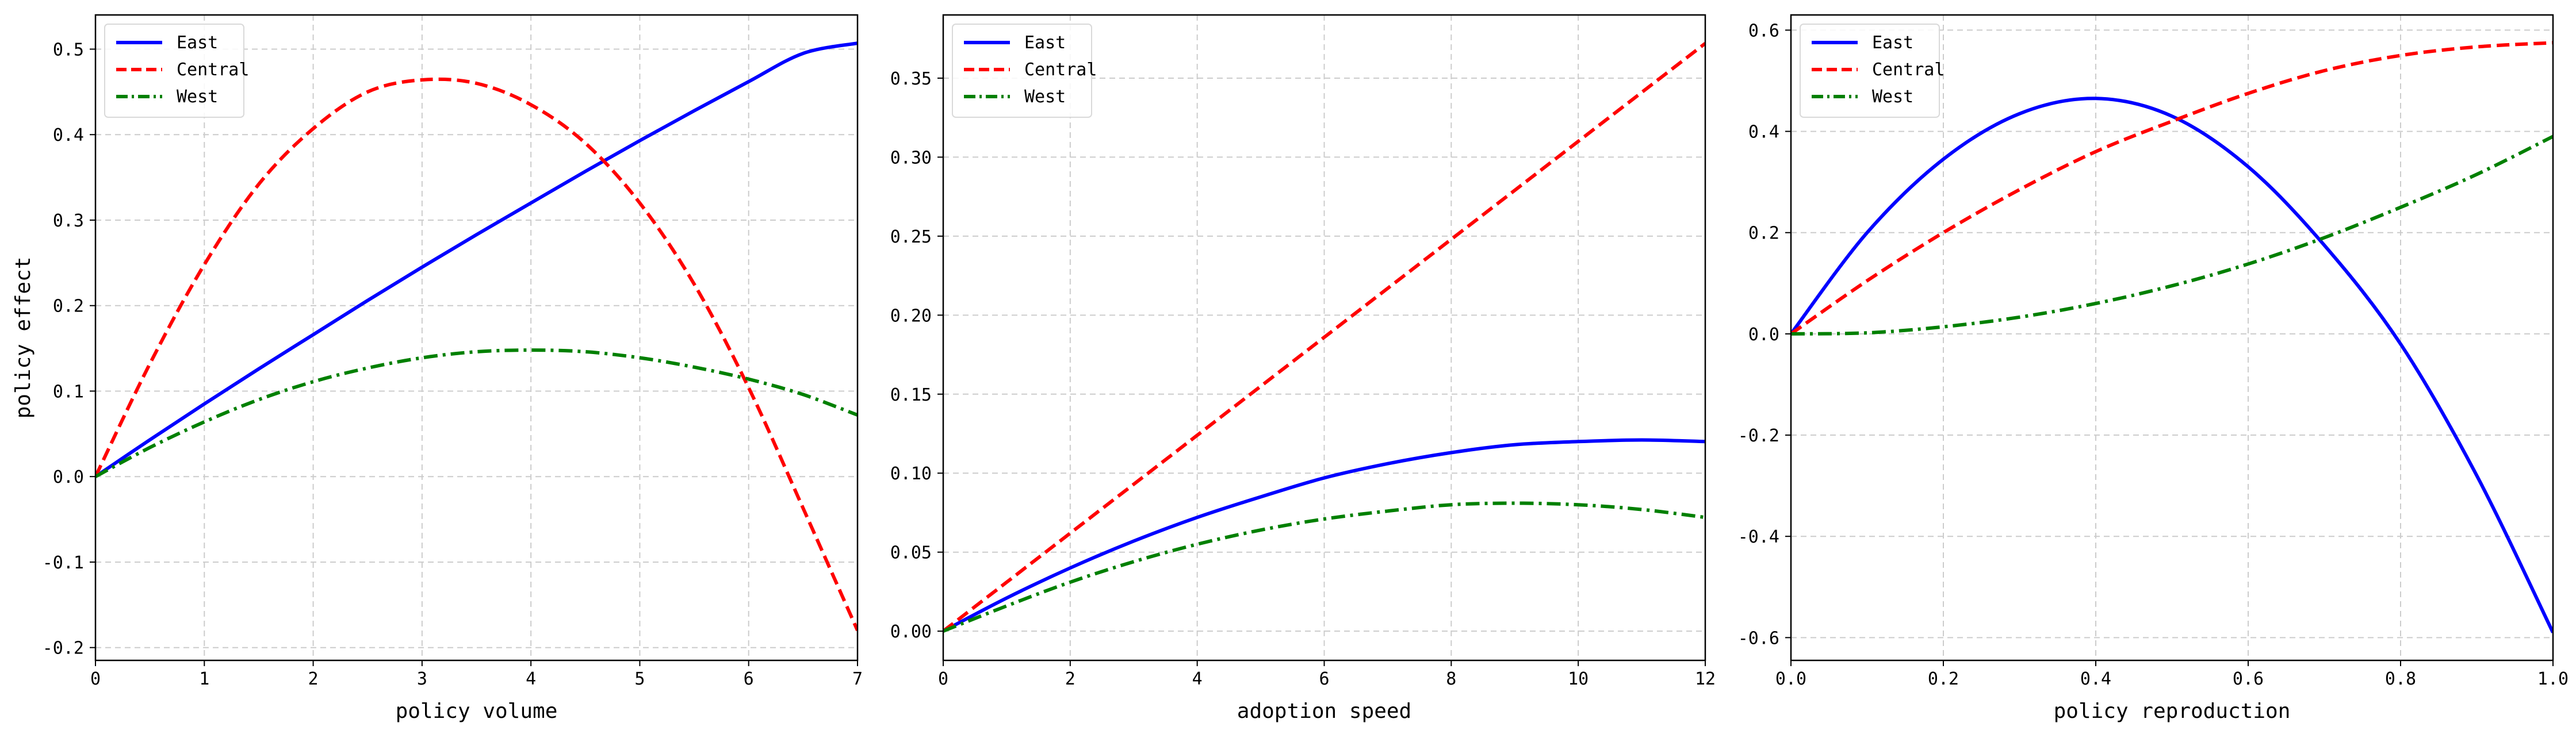 The image size is (2576, 742). I want to click on y-tick-label: -0.1, so click(63, 563).